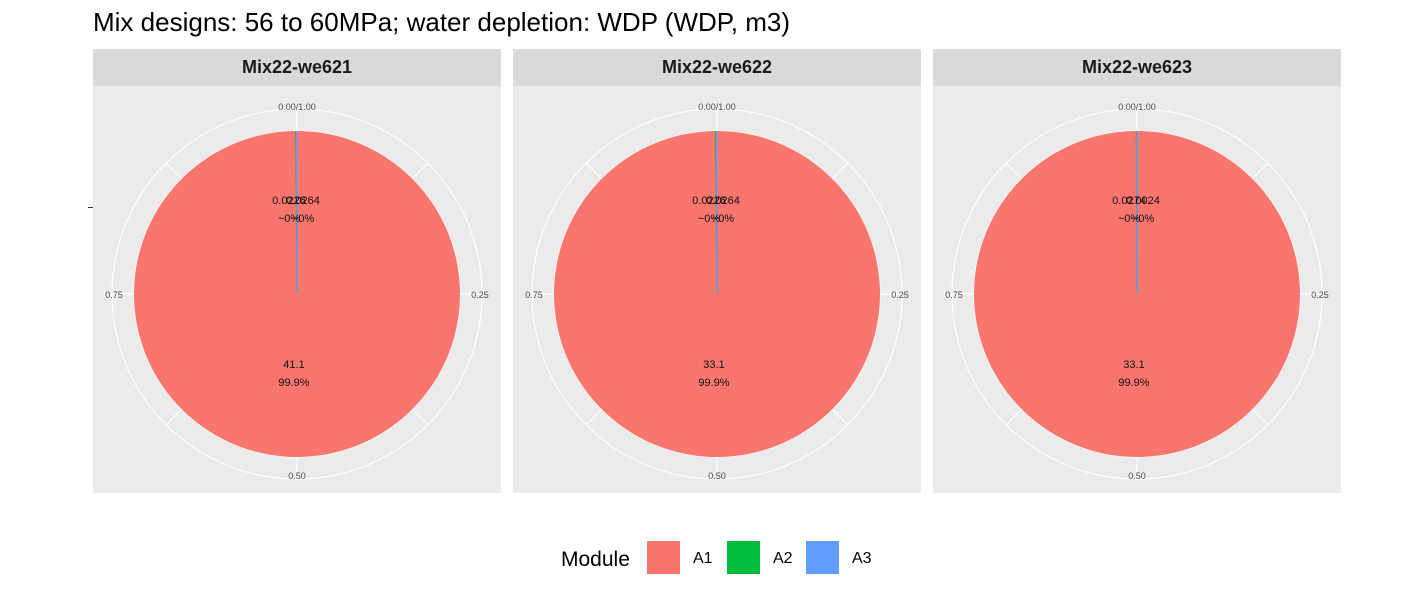  What do you see at coordinates (663, 557) in the screenshot?
I see `legend-key-a1` at bounding box center [663, 557].